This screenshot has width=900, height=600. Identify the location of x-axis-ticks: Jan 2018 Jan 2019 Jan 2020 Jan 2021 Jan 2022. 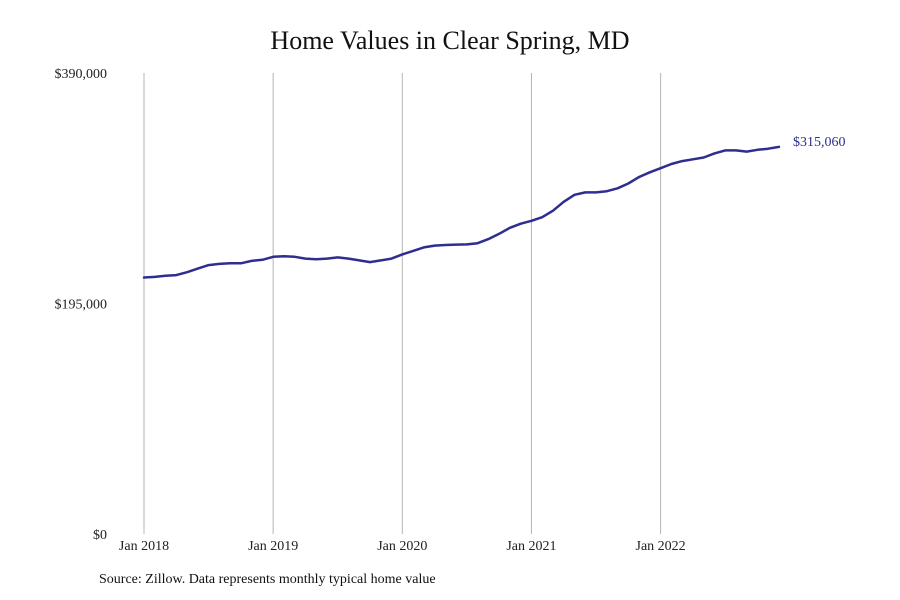
(402, 546).